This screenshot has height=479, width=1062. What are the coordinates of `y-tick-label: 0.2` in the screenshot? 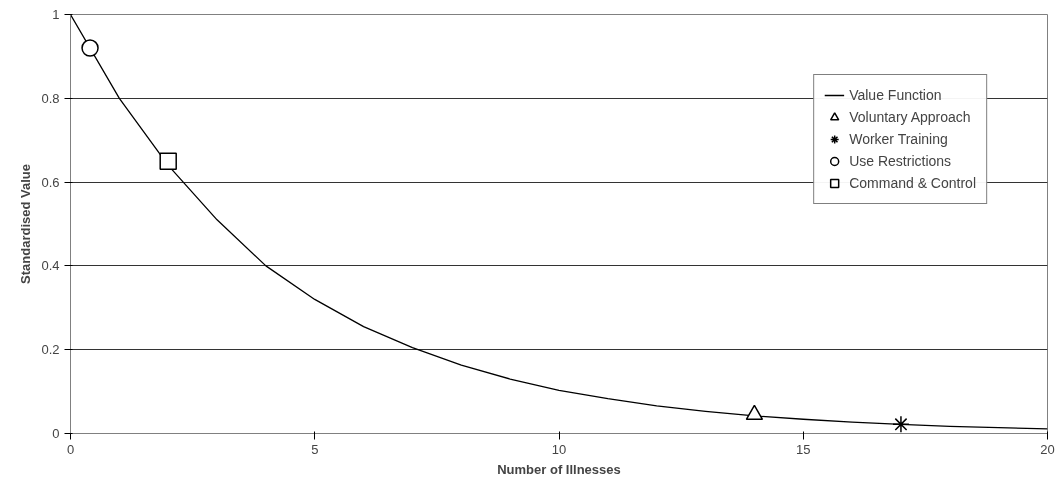 It's located at (50, 350).